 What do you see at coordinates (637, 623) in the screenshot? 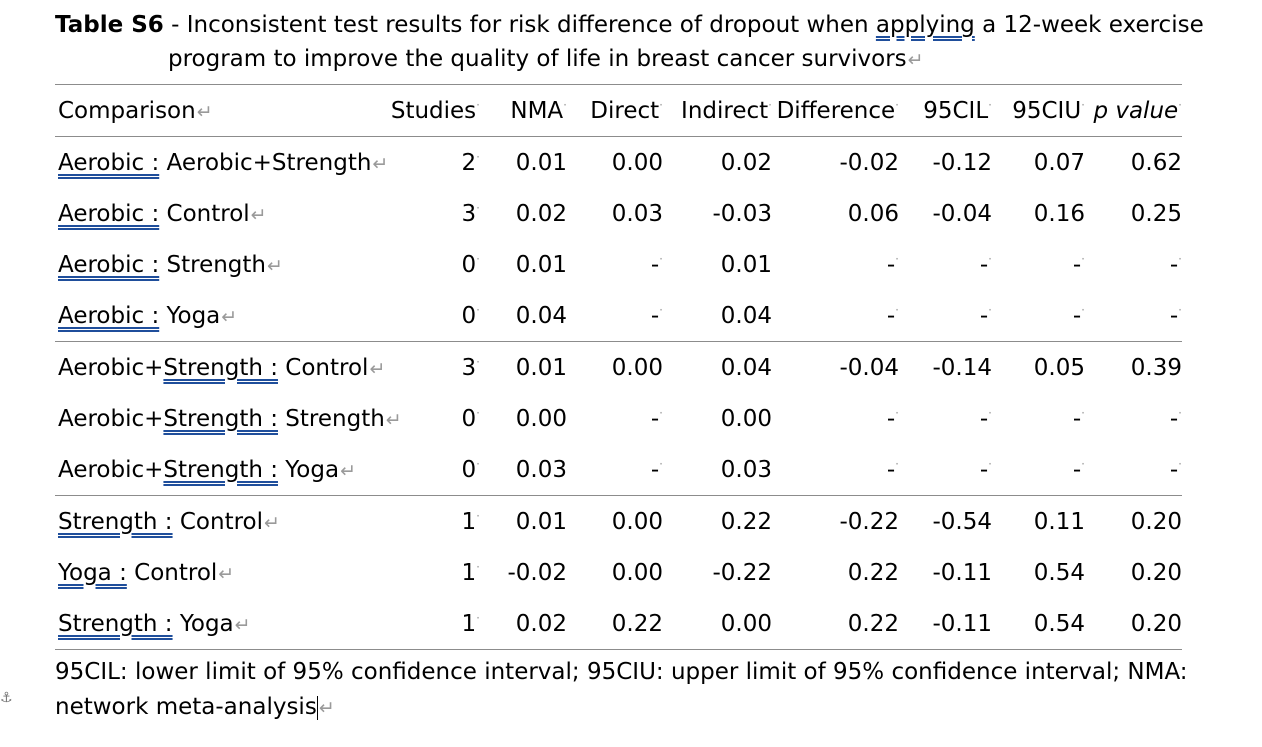
I see `cell-direct: 0.22` at bounding box center [637, 623].